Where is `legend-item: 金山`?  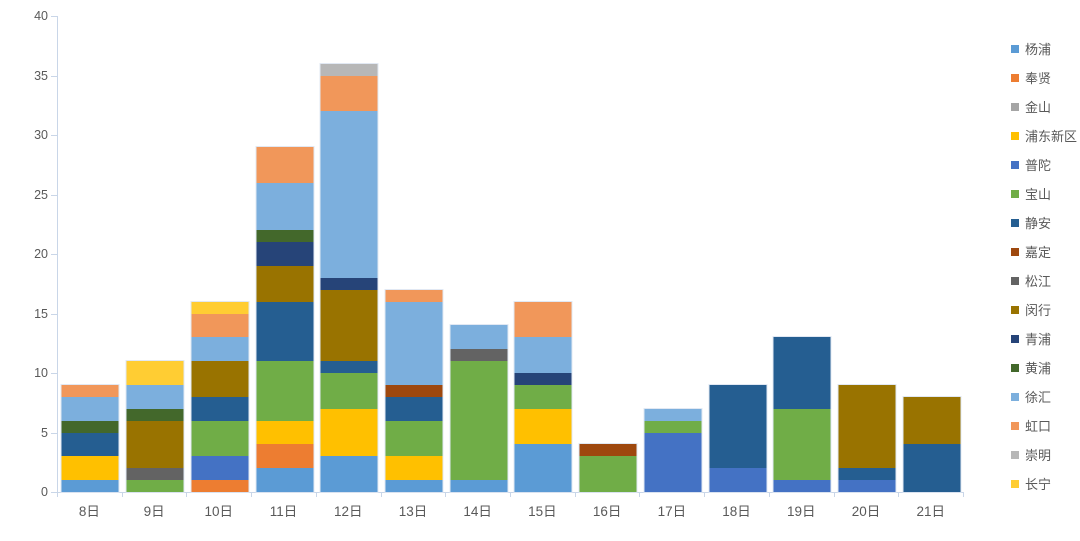 legend-item: 金山 is located at coordinates (1044, 106).